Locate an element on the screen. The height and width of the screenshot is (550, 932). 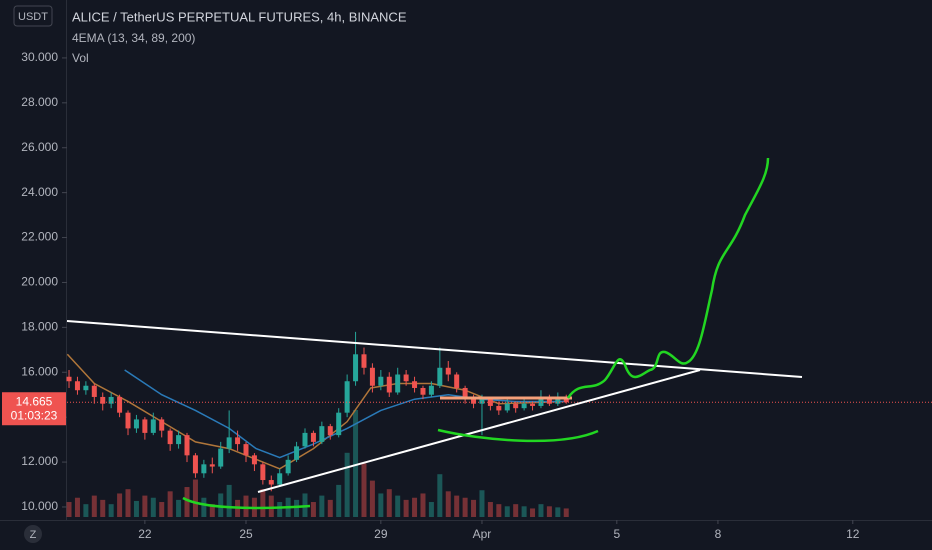
y-tick-label: 24.000 is located at coordinates (39, 192).